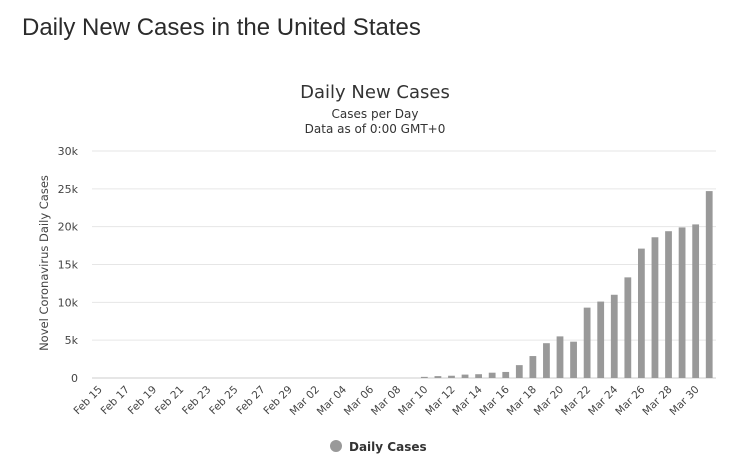 Image resolution: width=732 pixels, height=462 pixels. Describe the element at coordinates (375, 129) in the screenshot. I see `chart-subtitle-line-2: Data as of 0:00 GMT+0` at that location.